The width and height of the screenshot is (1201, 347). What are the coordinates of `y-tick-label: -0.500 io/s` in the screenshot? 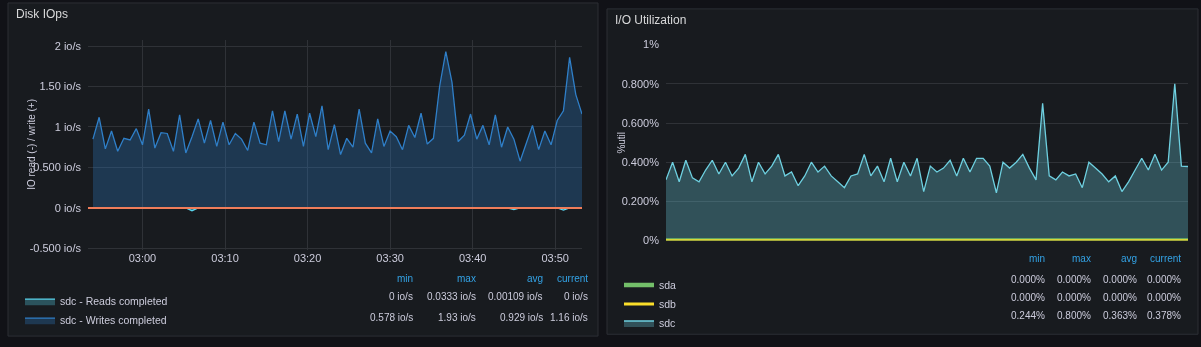 It's located at (55, 248).